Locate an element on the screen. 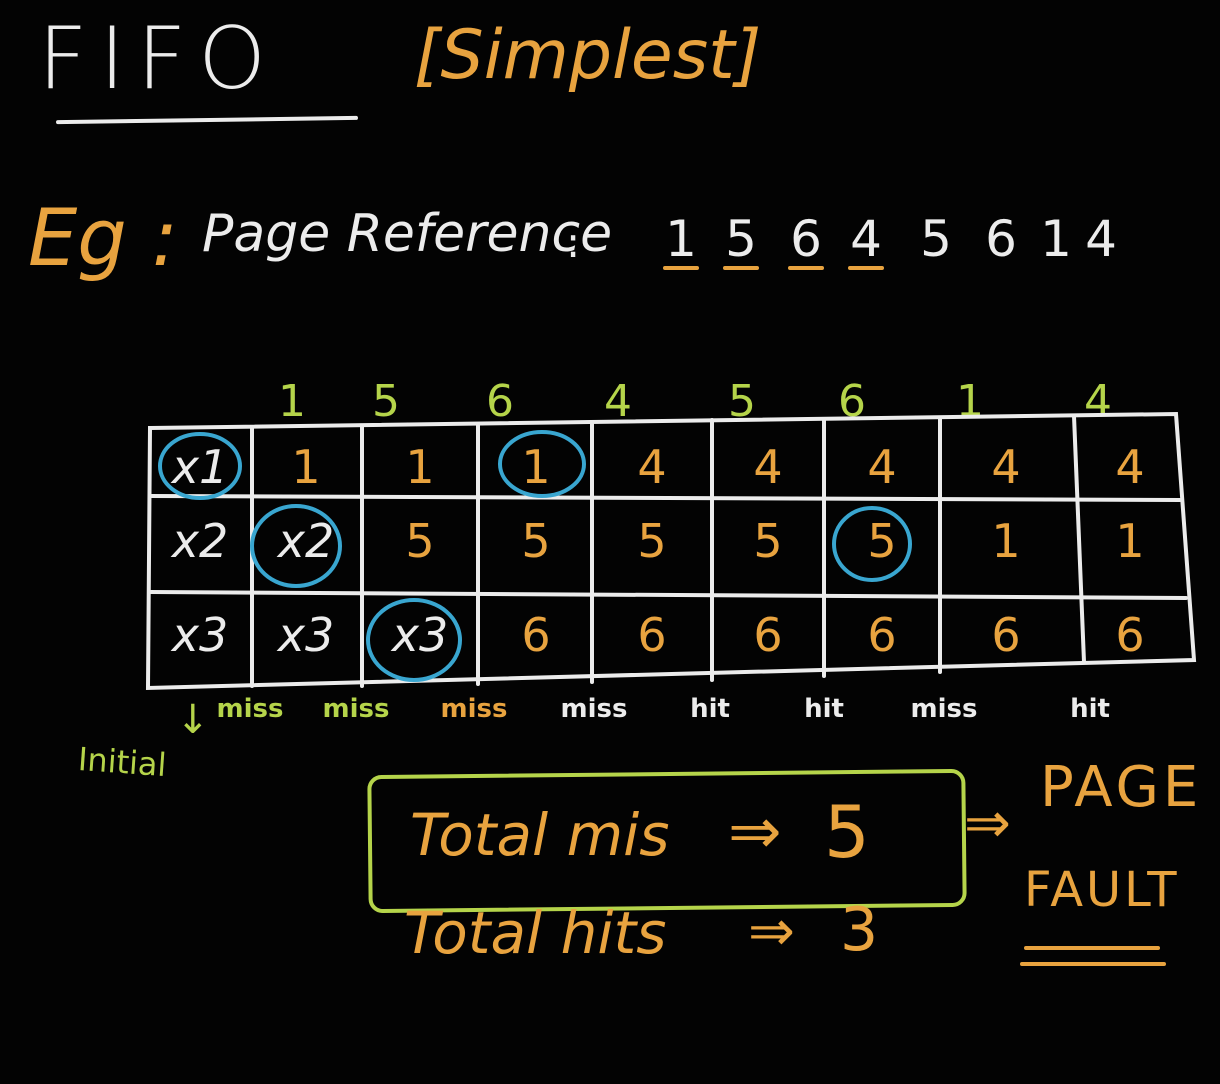 The image size is (1220, 1084). page-reference-label: Page Reference is located at coordinates (407, 234).